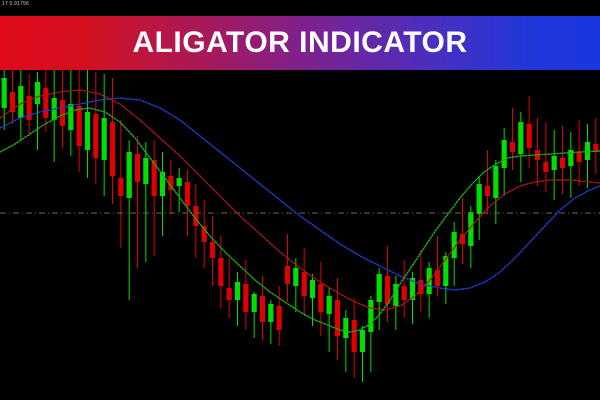 The image size is (600, 400). I want to click on page-title: ALIGATOR INDICATOR, so click(300, 42).